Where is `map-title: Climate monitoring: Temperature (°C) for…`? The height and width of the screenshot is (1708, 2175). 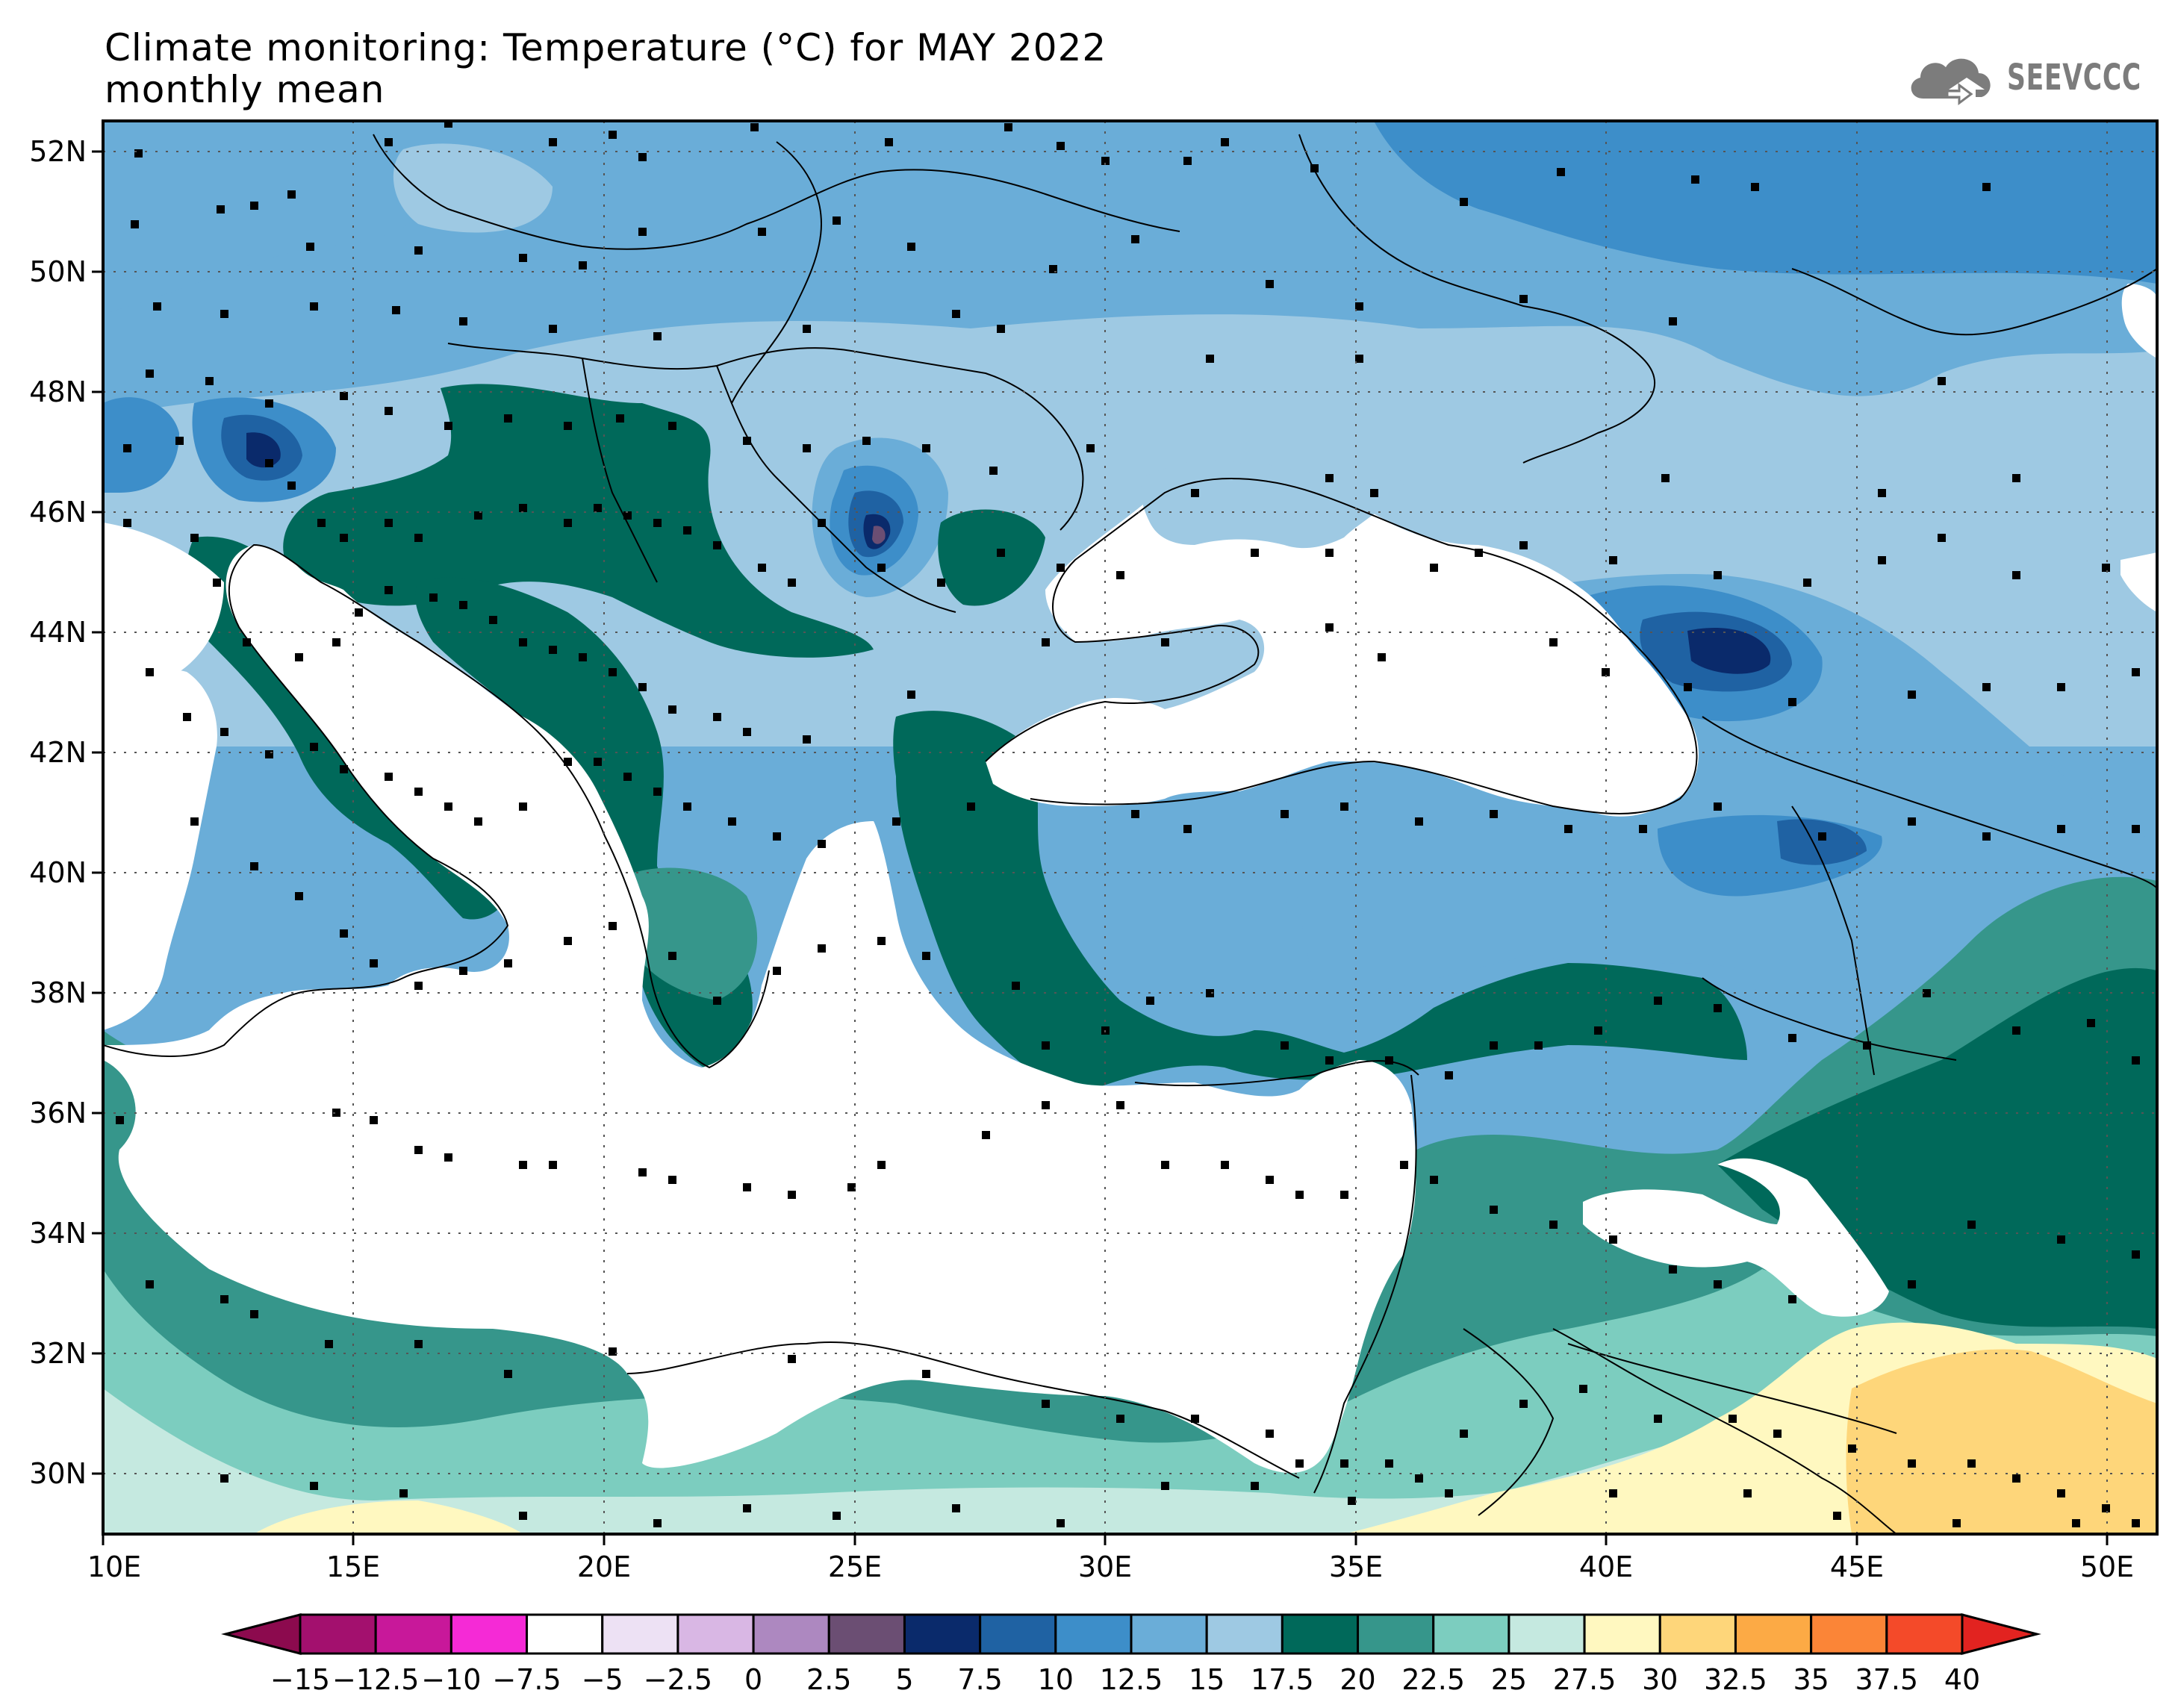 map-title: Climate monitoring: Temperature (°C) for… is located at coordinates (606, 47).